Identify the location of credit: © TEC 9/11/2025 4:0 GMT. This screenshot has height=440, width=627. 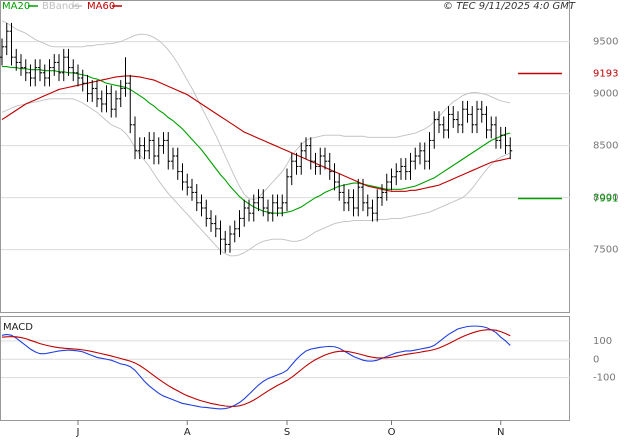
(509, 6).